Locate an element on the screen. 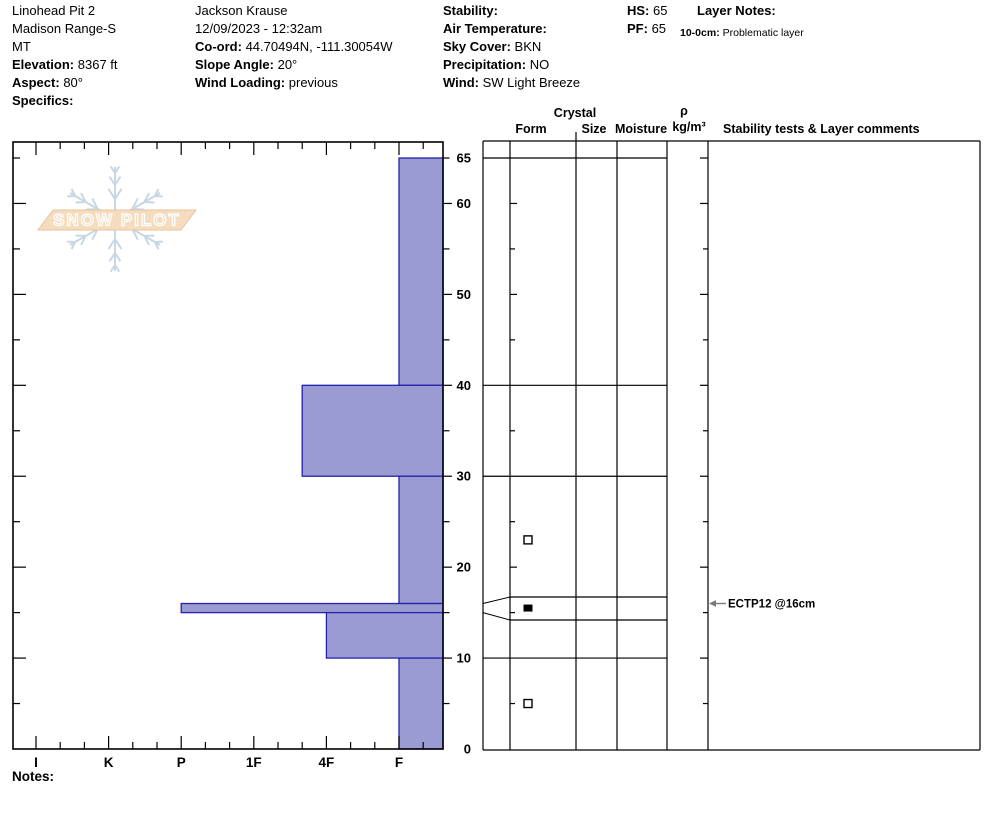  y-axis-label-20: 20 is located at coordinates (464, 567).